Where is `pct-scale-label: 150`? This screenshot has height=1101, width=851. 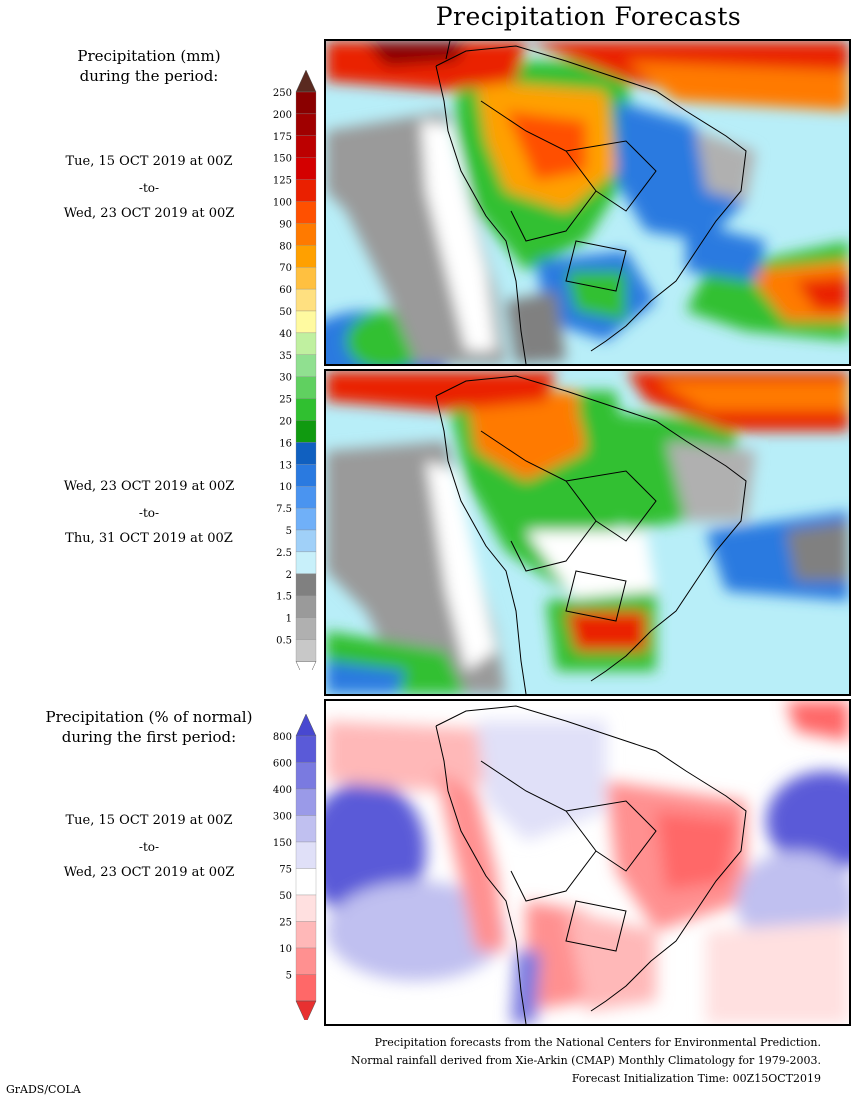 pct-scale-label: 150 is located at coordinates (282, 843).